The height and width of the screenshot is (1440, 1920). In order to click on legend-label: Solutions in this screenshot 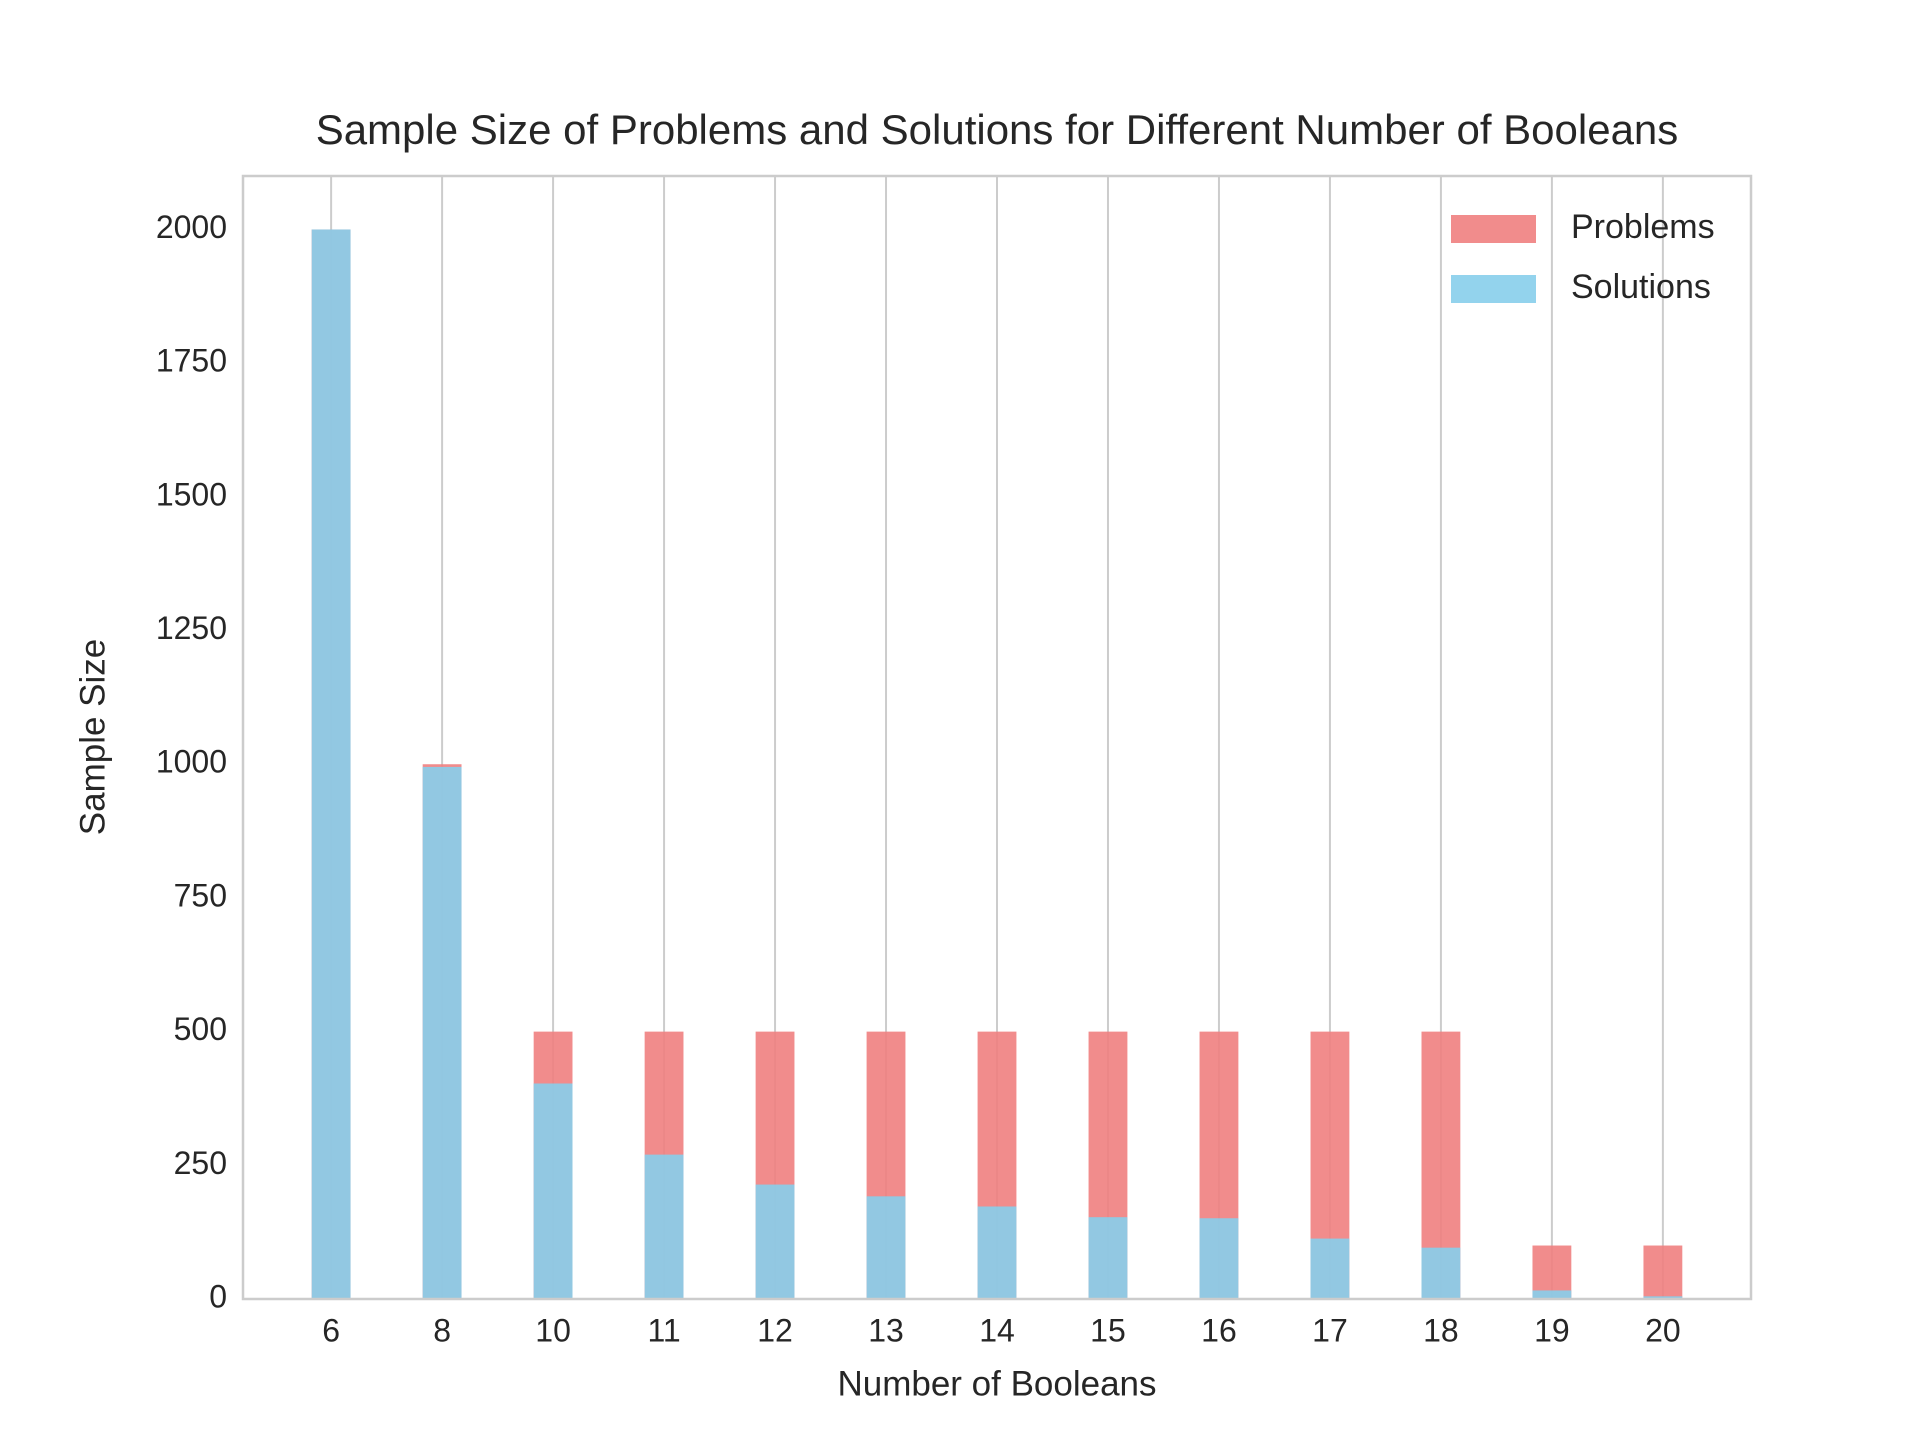, I will do `click(1641, 287)`.